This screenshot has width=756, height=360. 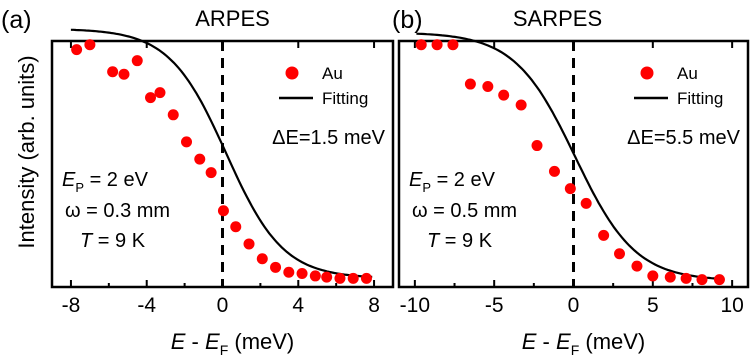 What do you see at coordinates (407, 20) in the screenshot?
I see `panel-label: (b)` at bounding box center [407, 20].